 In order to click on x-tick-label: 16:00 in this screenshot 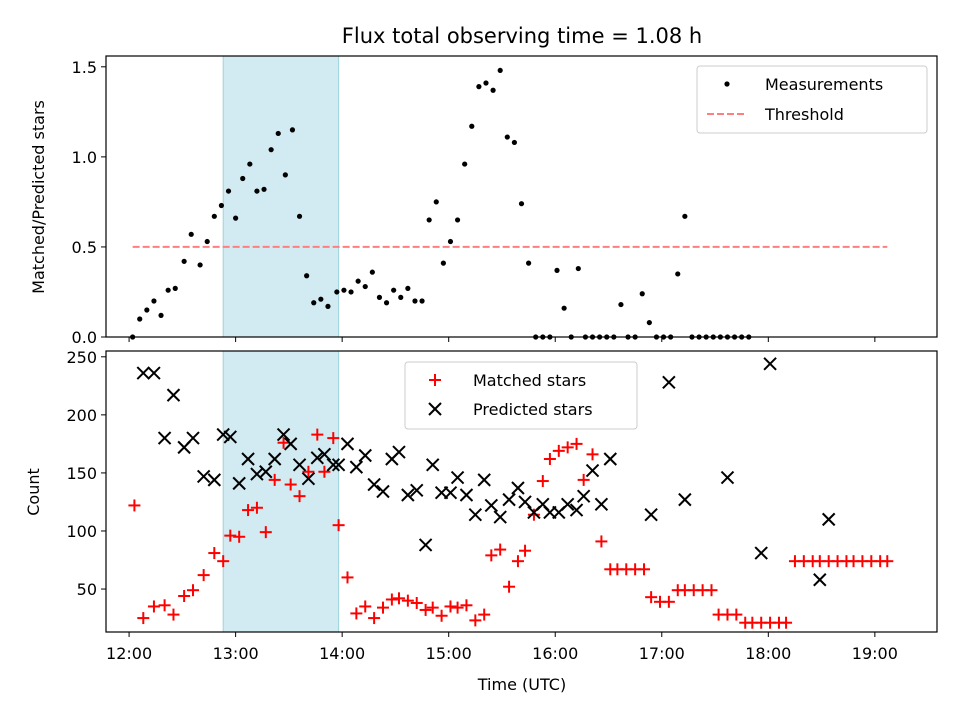, I will do `click(555, 653)`.